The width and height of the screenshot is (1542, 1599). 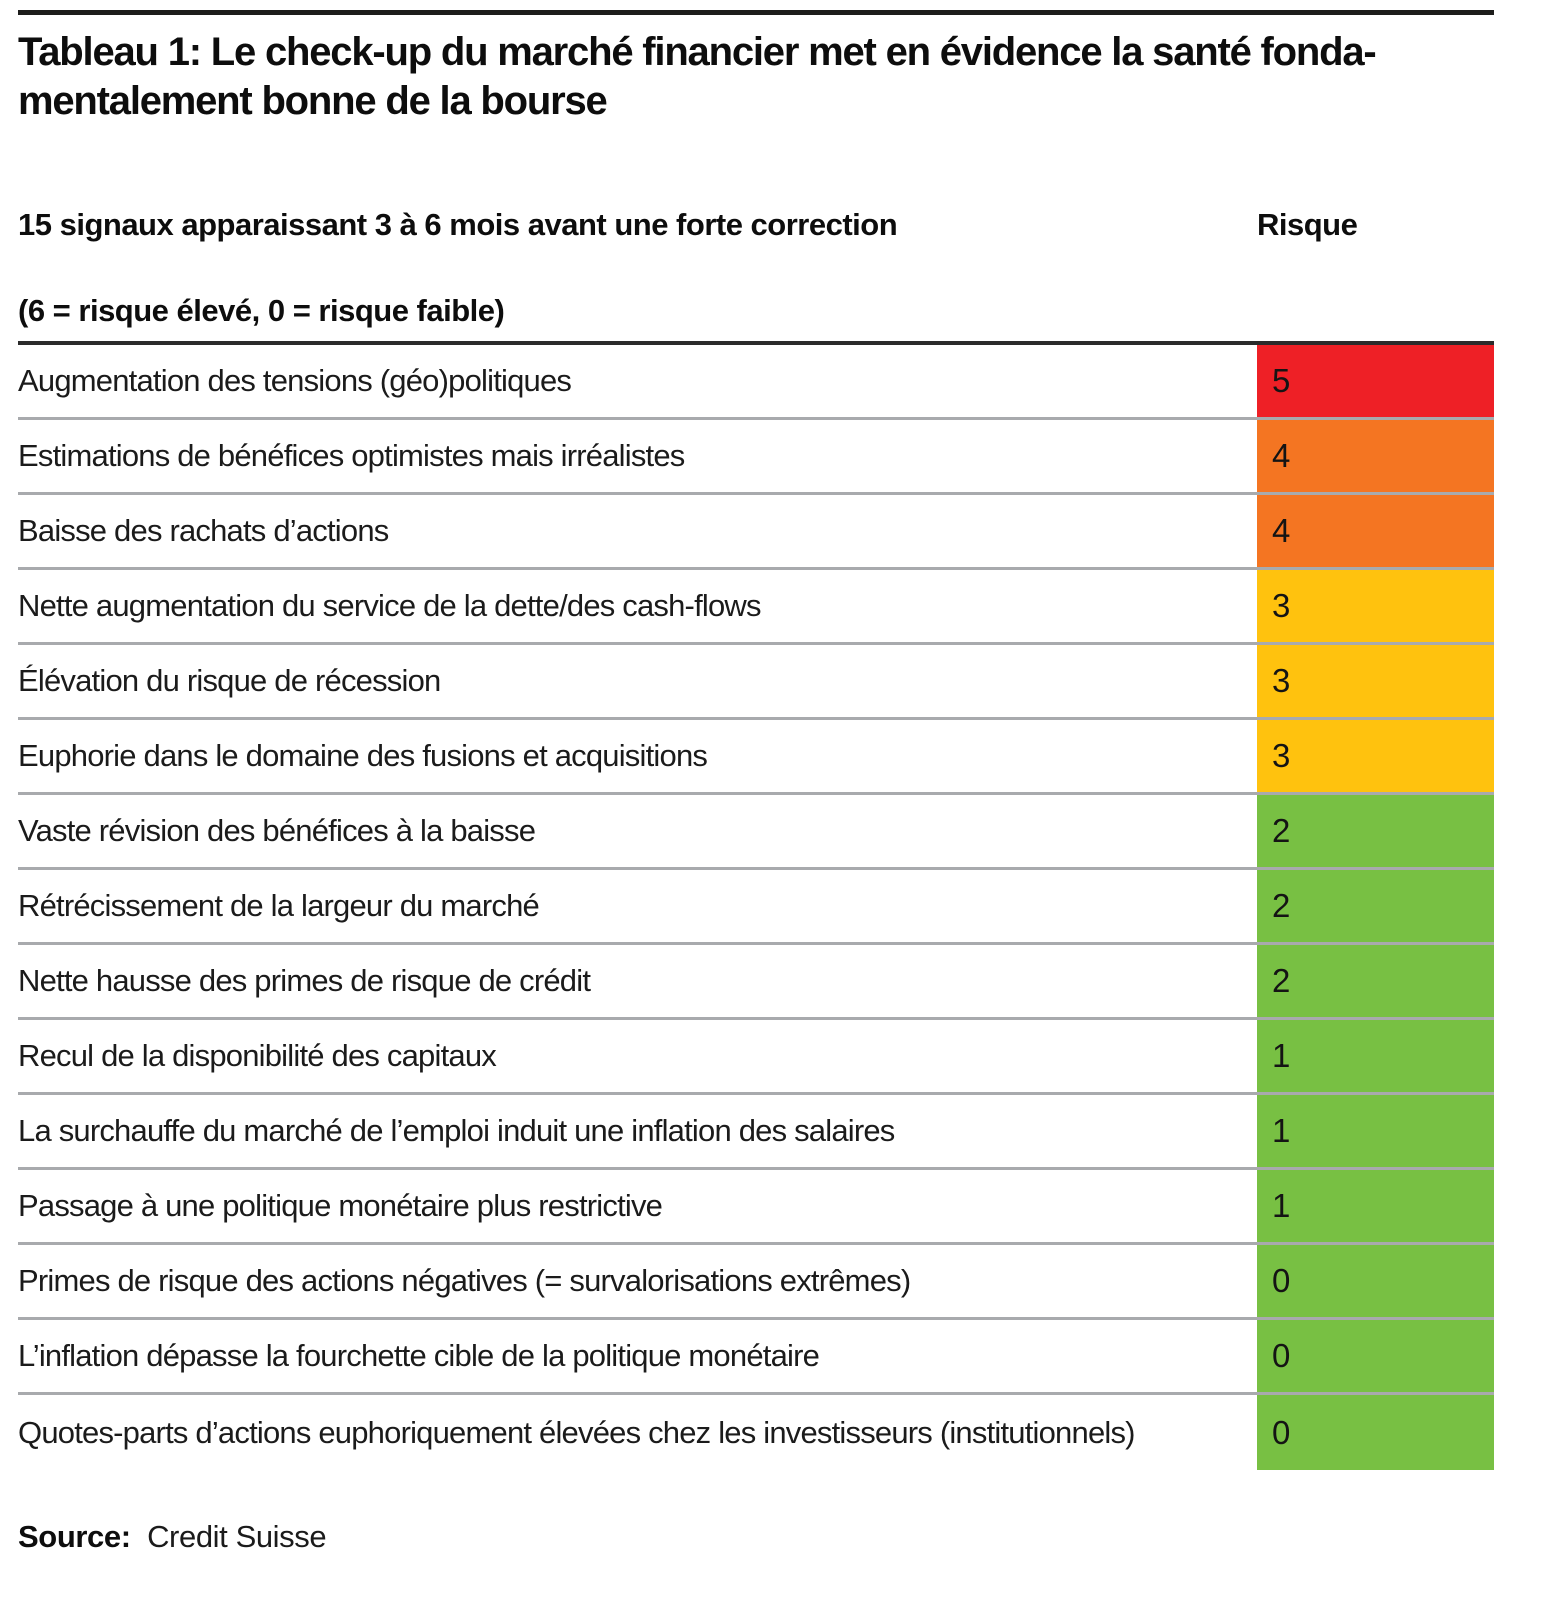 I want to click on table-row: Élévation du risque de récession 3, so click(x=756, y=682).